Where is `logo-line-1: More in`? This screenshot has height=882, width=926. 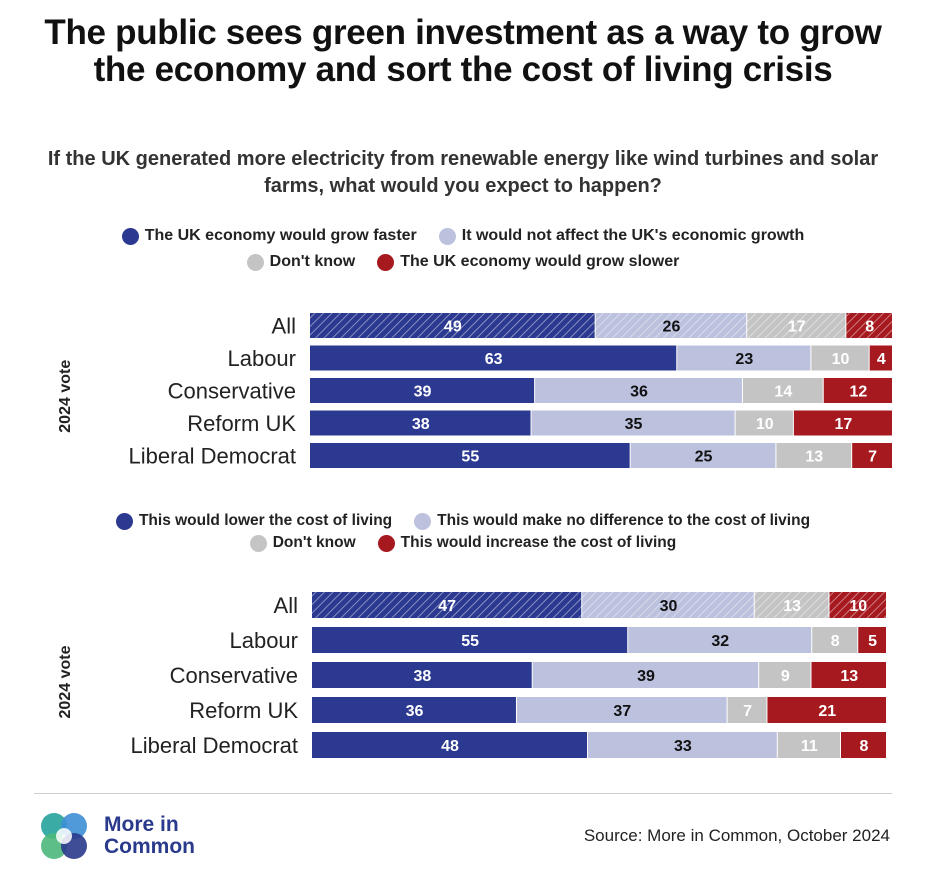 logo-line-1: More in is located at coordinates (141, 824).